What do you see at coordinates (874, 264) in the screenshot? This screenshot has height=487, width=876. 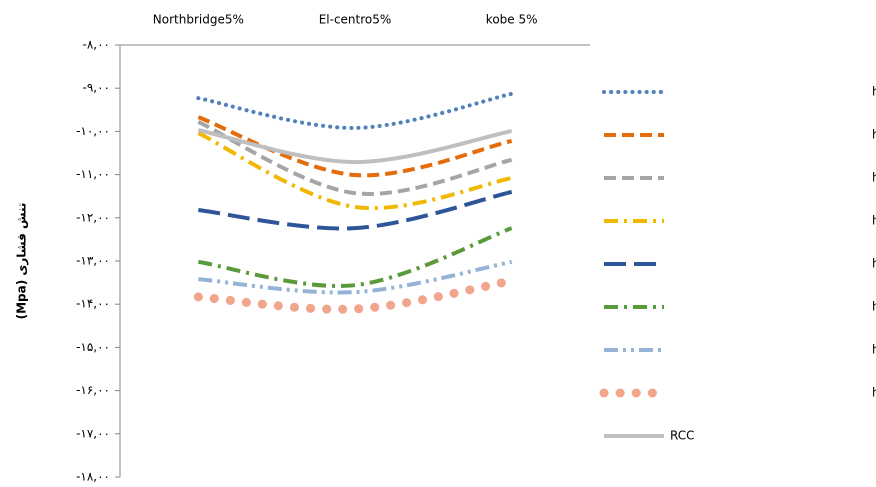 I see `legend-label: بتن با مقامت ۱۰ ، h=14.69` at bounding box center [874, 264].